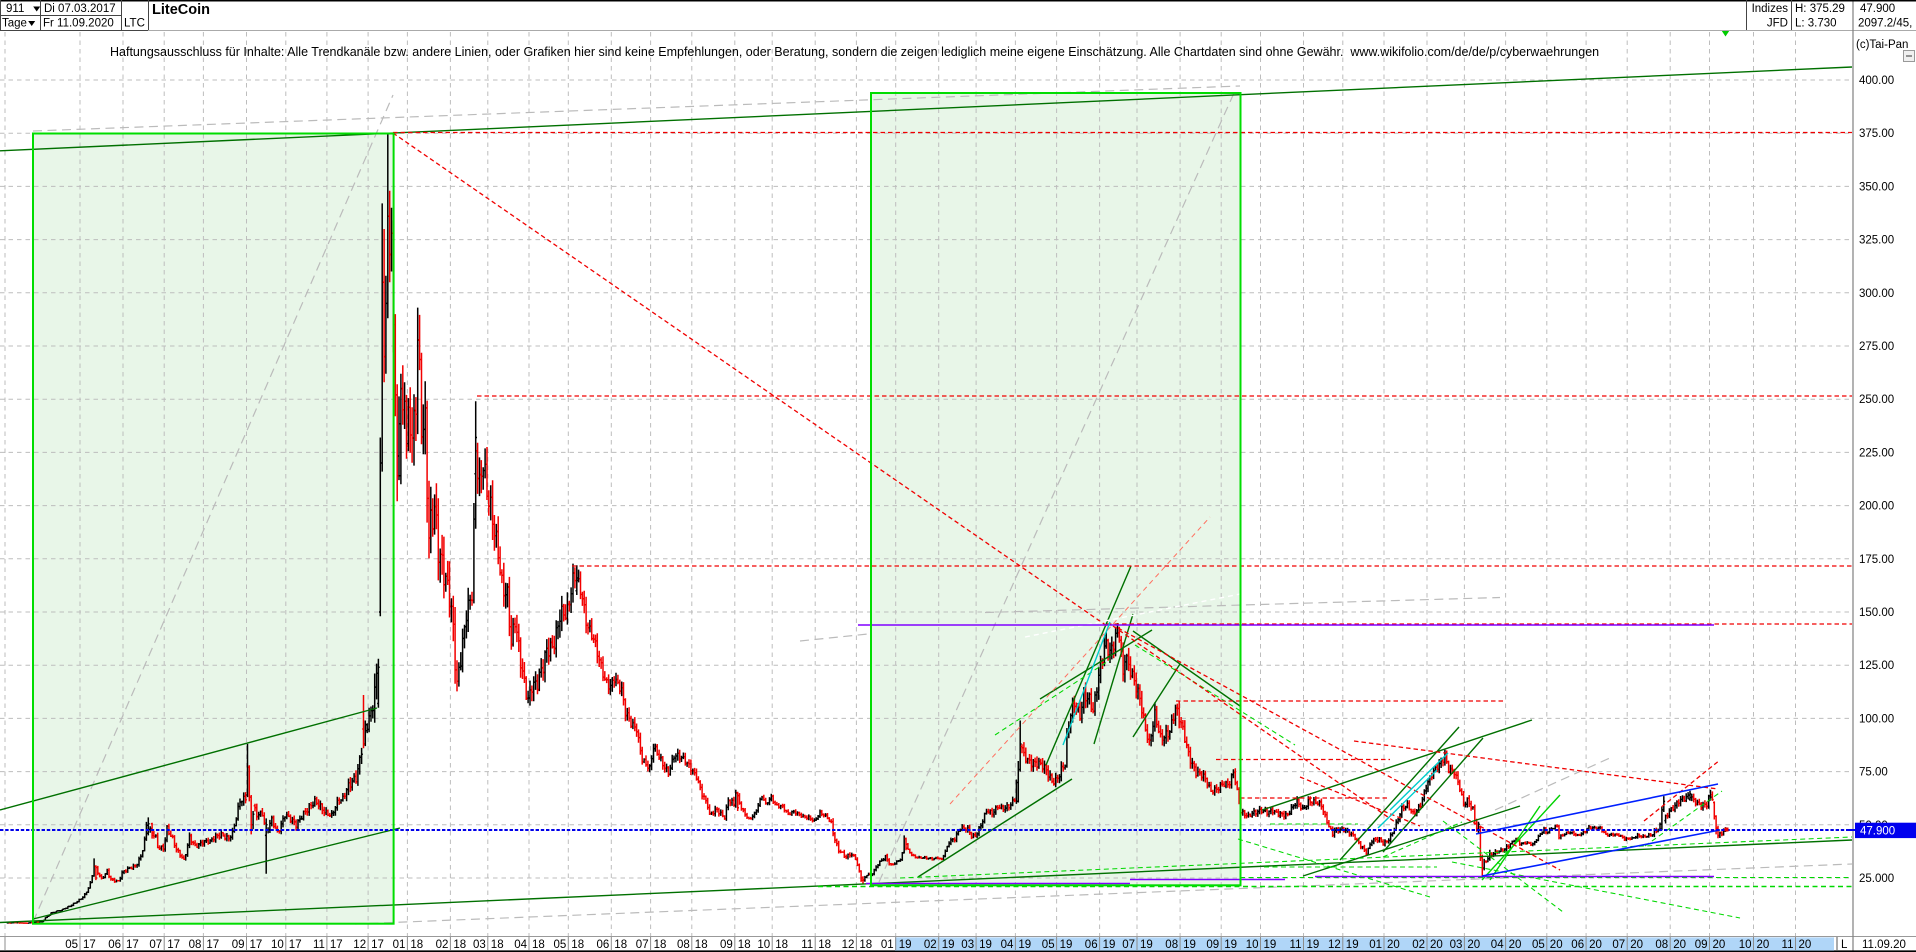  I want to click on svg-text: 275.00, so click(1876, 347).